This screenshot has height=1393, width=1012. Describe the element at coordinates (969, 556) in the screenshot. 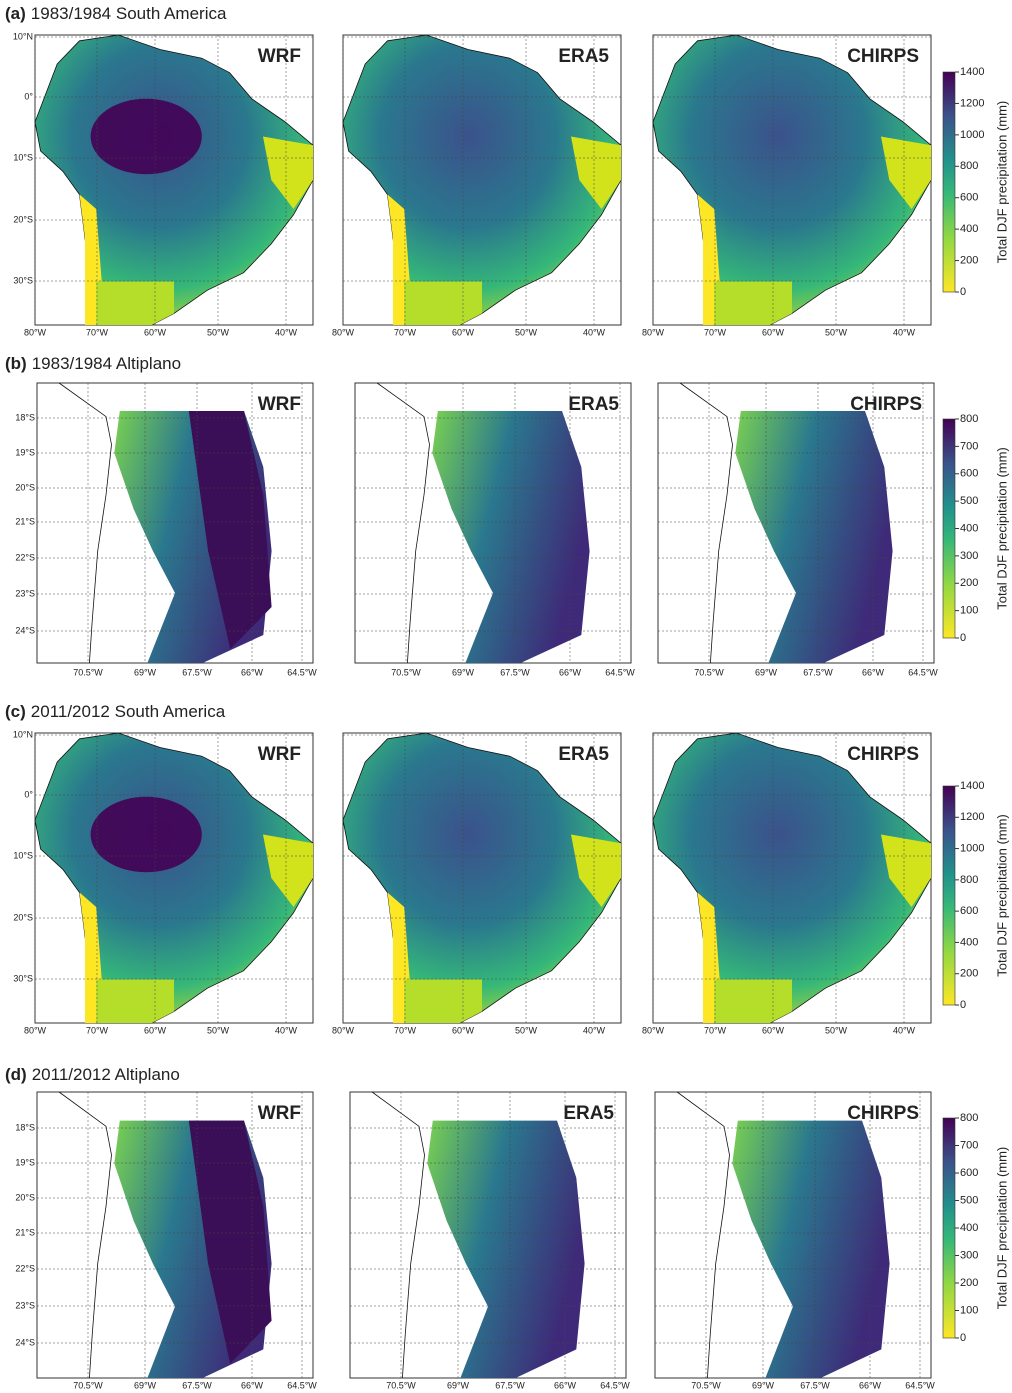

I see `colorbar-tick-label: 300` at that location.